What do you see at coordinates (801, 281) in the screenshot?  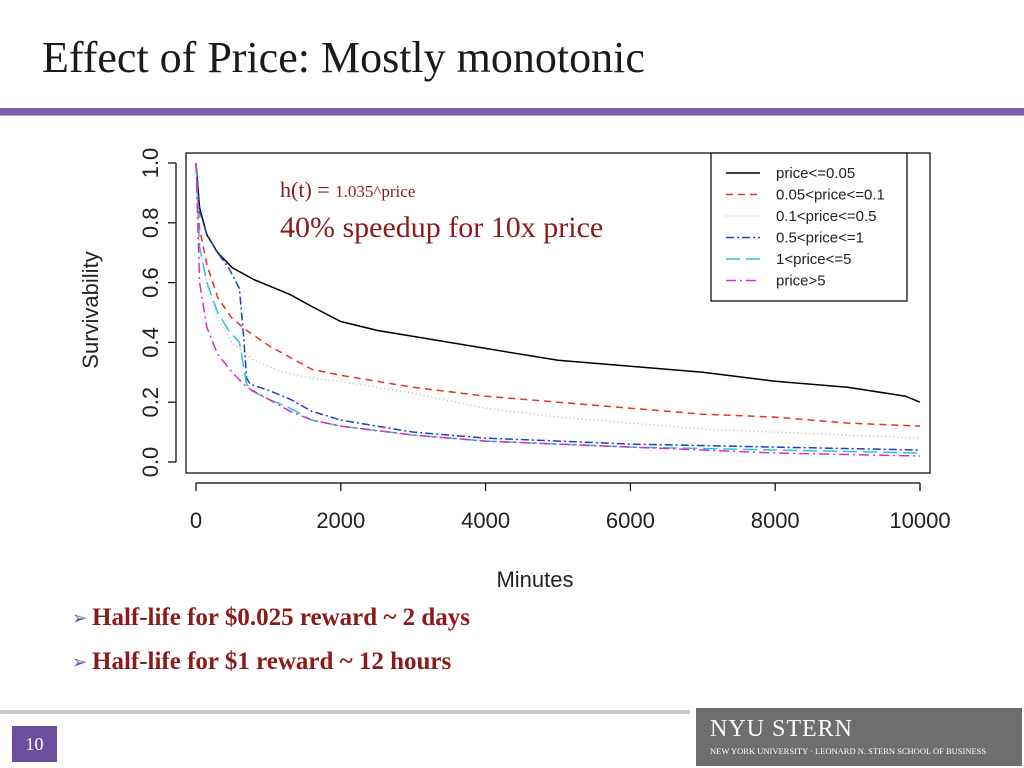 I see `legend-label-5: price>5` at bounding box center [801, 281].